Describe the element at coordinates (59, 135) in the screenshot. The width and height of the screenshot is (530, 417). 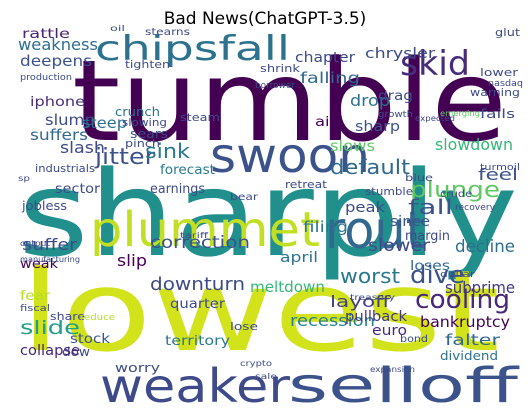
I see `word: suffers` at that location.